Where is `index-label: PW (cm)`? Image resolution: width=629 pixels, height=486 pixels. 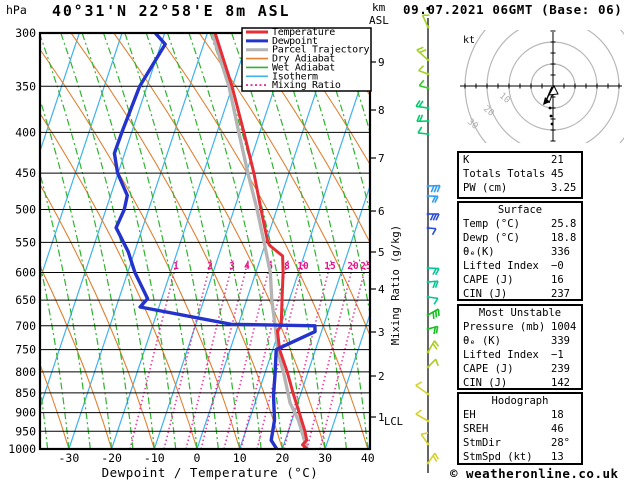 index-label: PW (cm) is located at coordinates (485, 188).